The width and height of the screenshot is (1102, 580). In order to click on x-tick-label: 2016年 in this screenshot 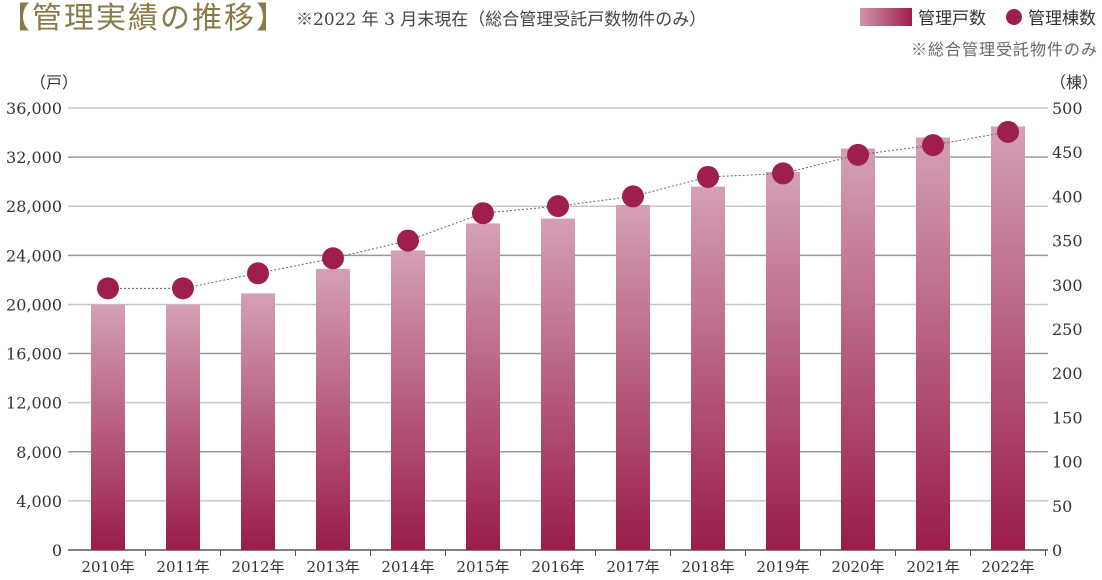, I will do `click(557, 567)`.